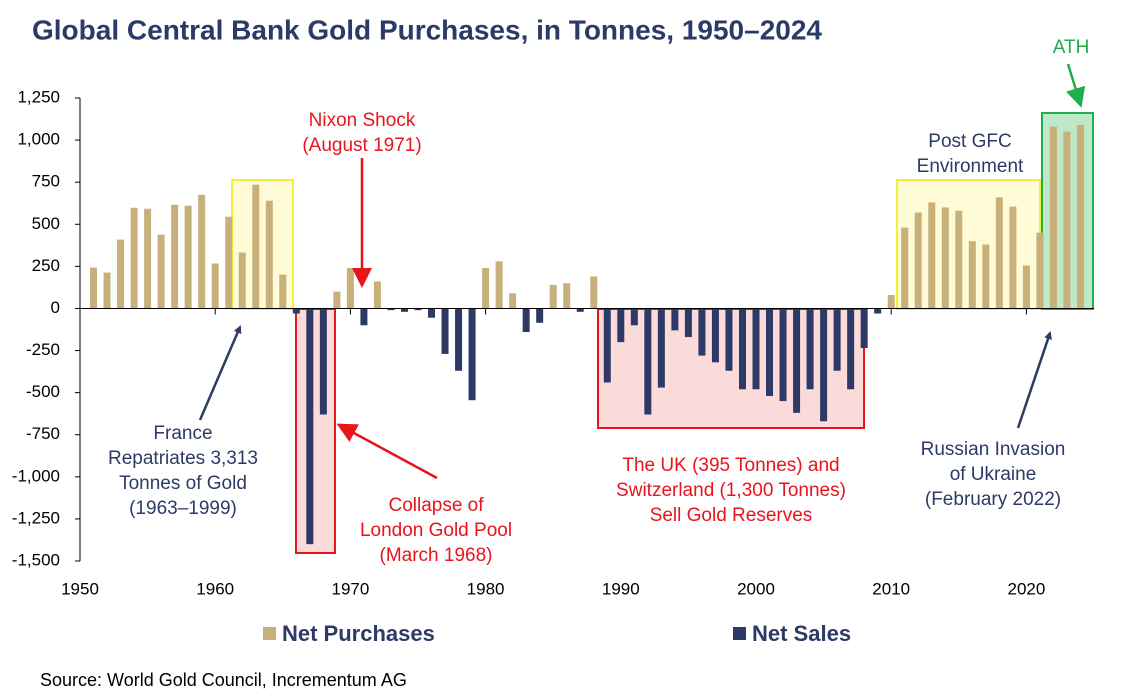 The height and width of the screenshot is (696, 1131). Describe the element at coordinates (891, 588) in the screenshot. I see `x-tick-label: 2010` at that location.